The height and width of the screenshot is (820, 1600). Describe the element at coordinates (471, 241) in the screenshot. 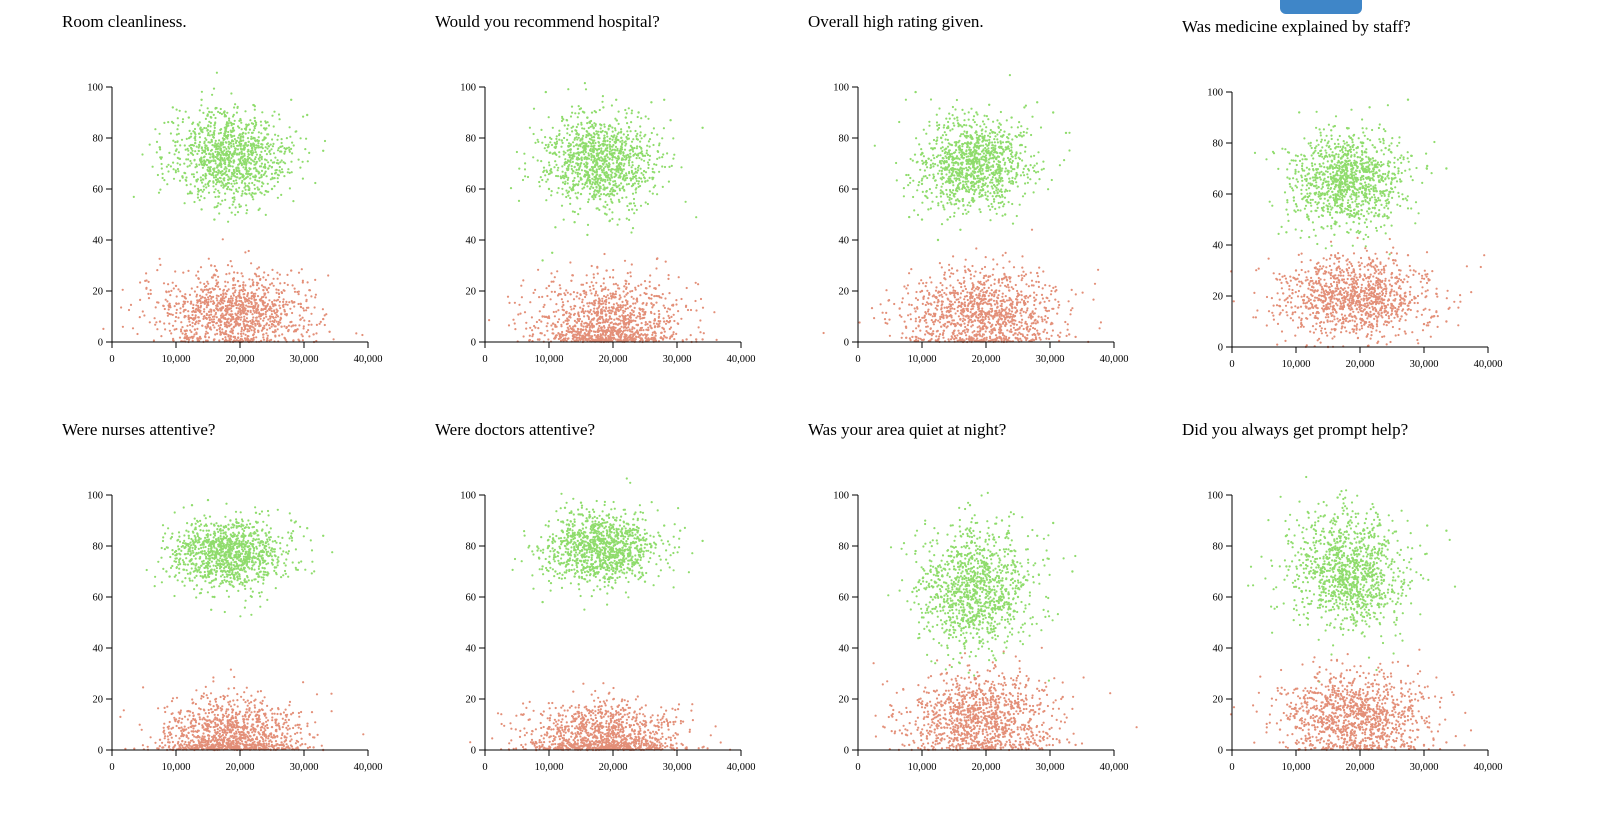

I see `y-tick-label: 40` at that location.